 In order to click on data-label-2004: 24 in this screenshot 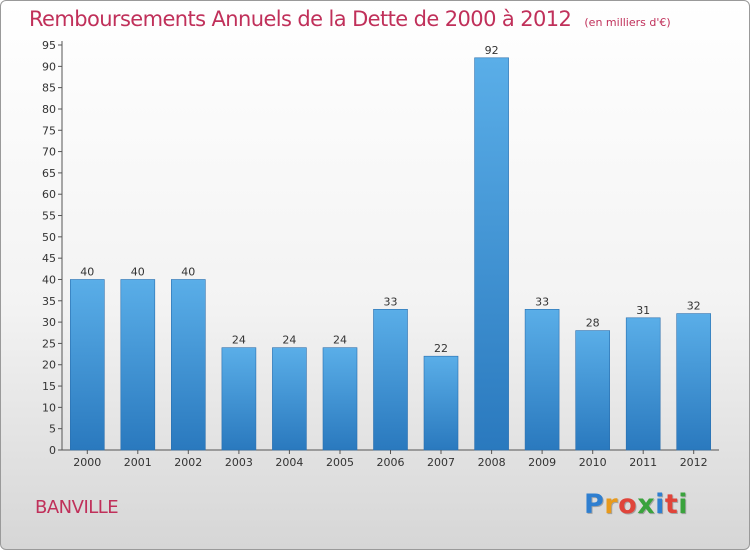, I will do `click(289, 340)`.